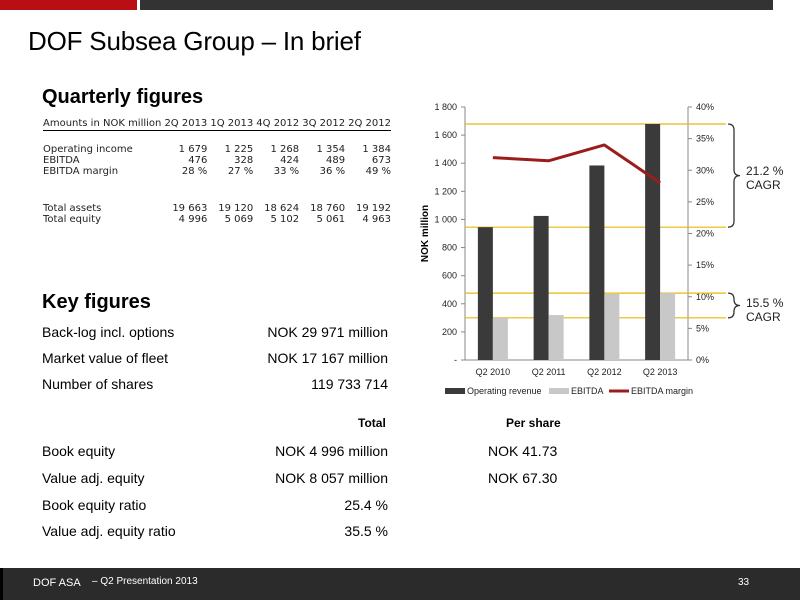 The width and height of the screenshot is (800, 600). What do you see at coordinates (445, 107) in the screenshot?
I see `y-tick-label: 1 800` at bounding box center [445, 107].